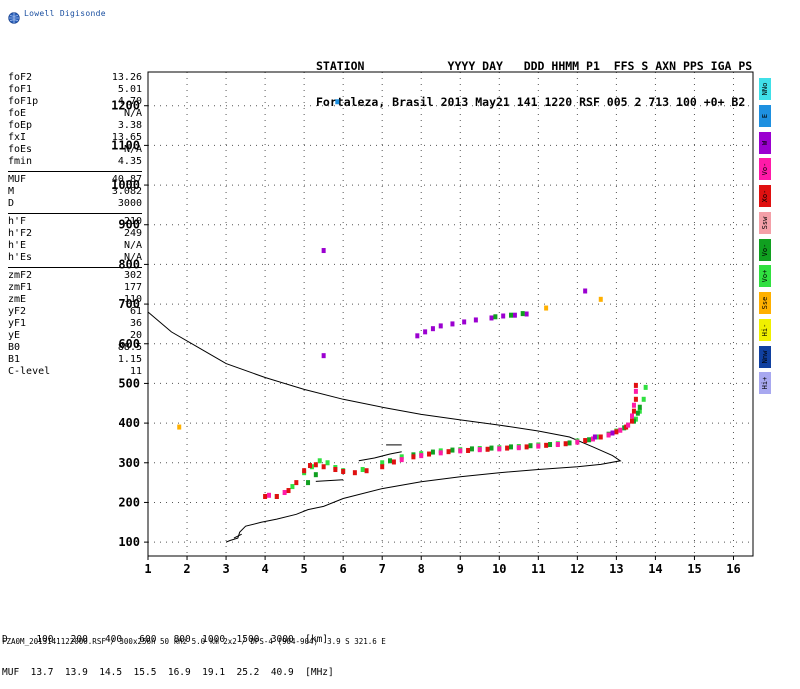 The height and width of the screenshot is (689, 800). I want to click on x-tick-label: 6, so click(343, 569).